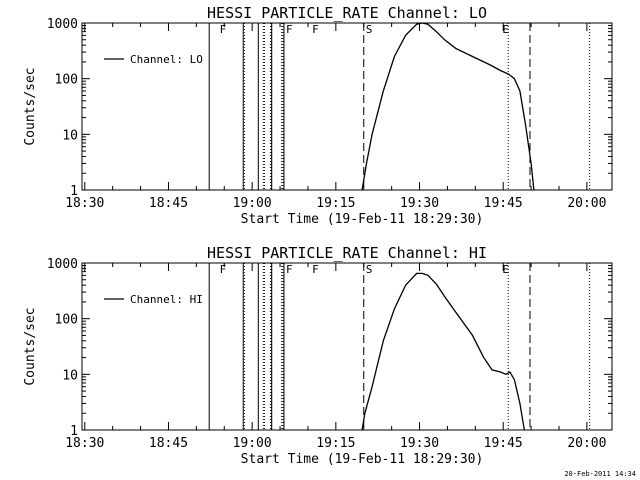  What do you see at coordinates (166, 299) in the screenshot?
I see `legend-label: Channel: HI` at bounding box center [166, 299].